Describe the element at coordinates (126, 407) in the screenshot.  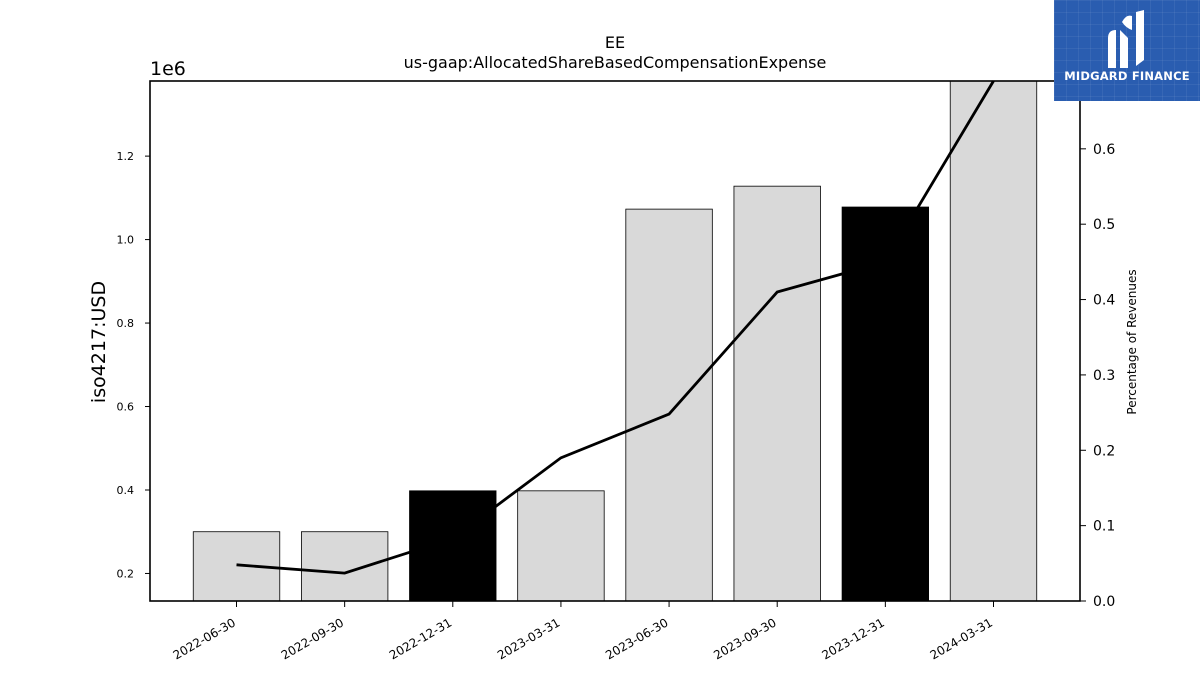
I see `y-tick-label: 0.6` at that location.